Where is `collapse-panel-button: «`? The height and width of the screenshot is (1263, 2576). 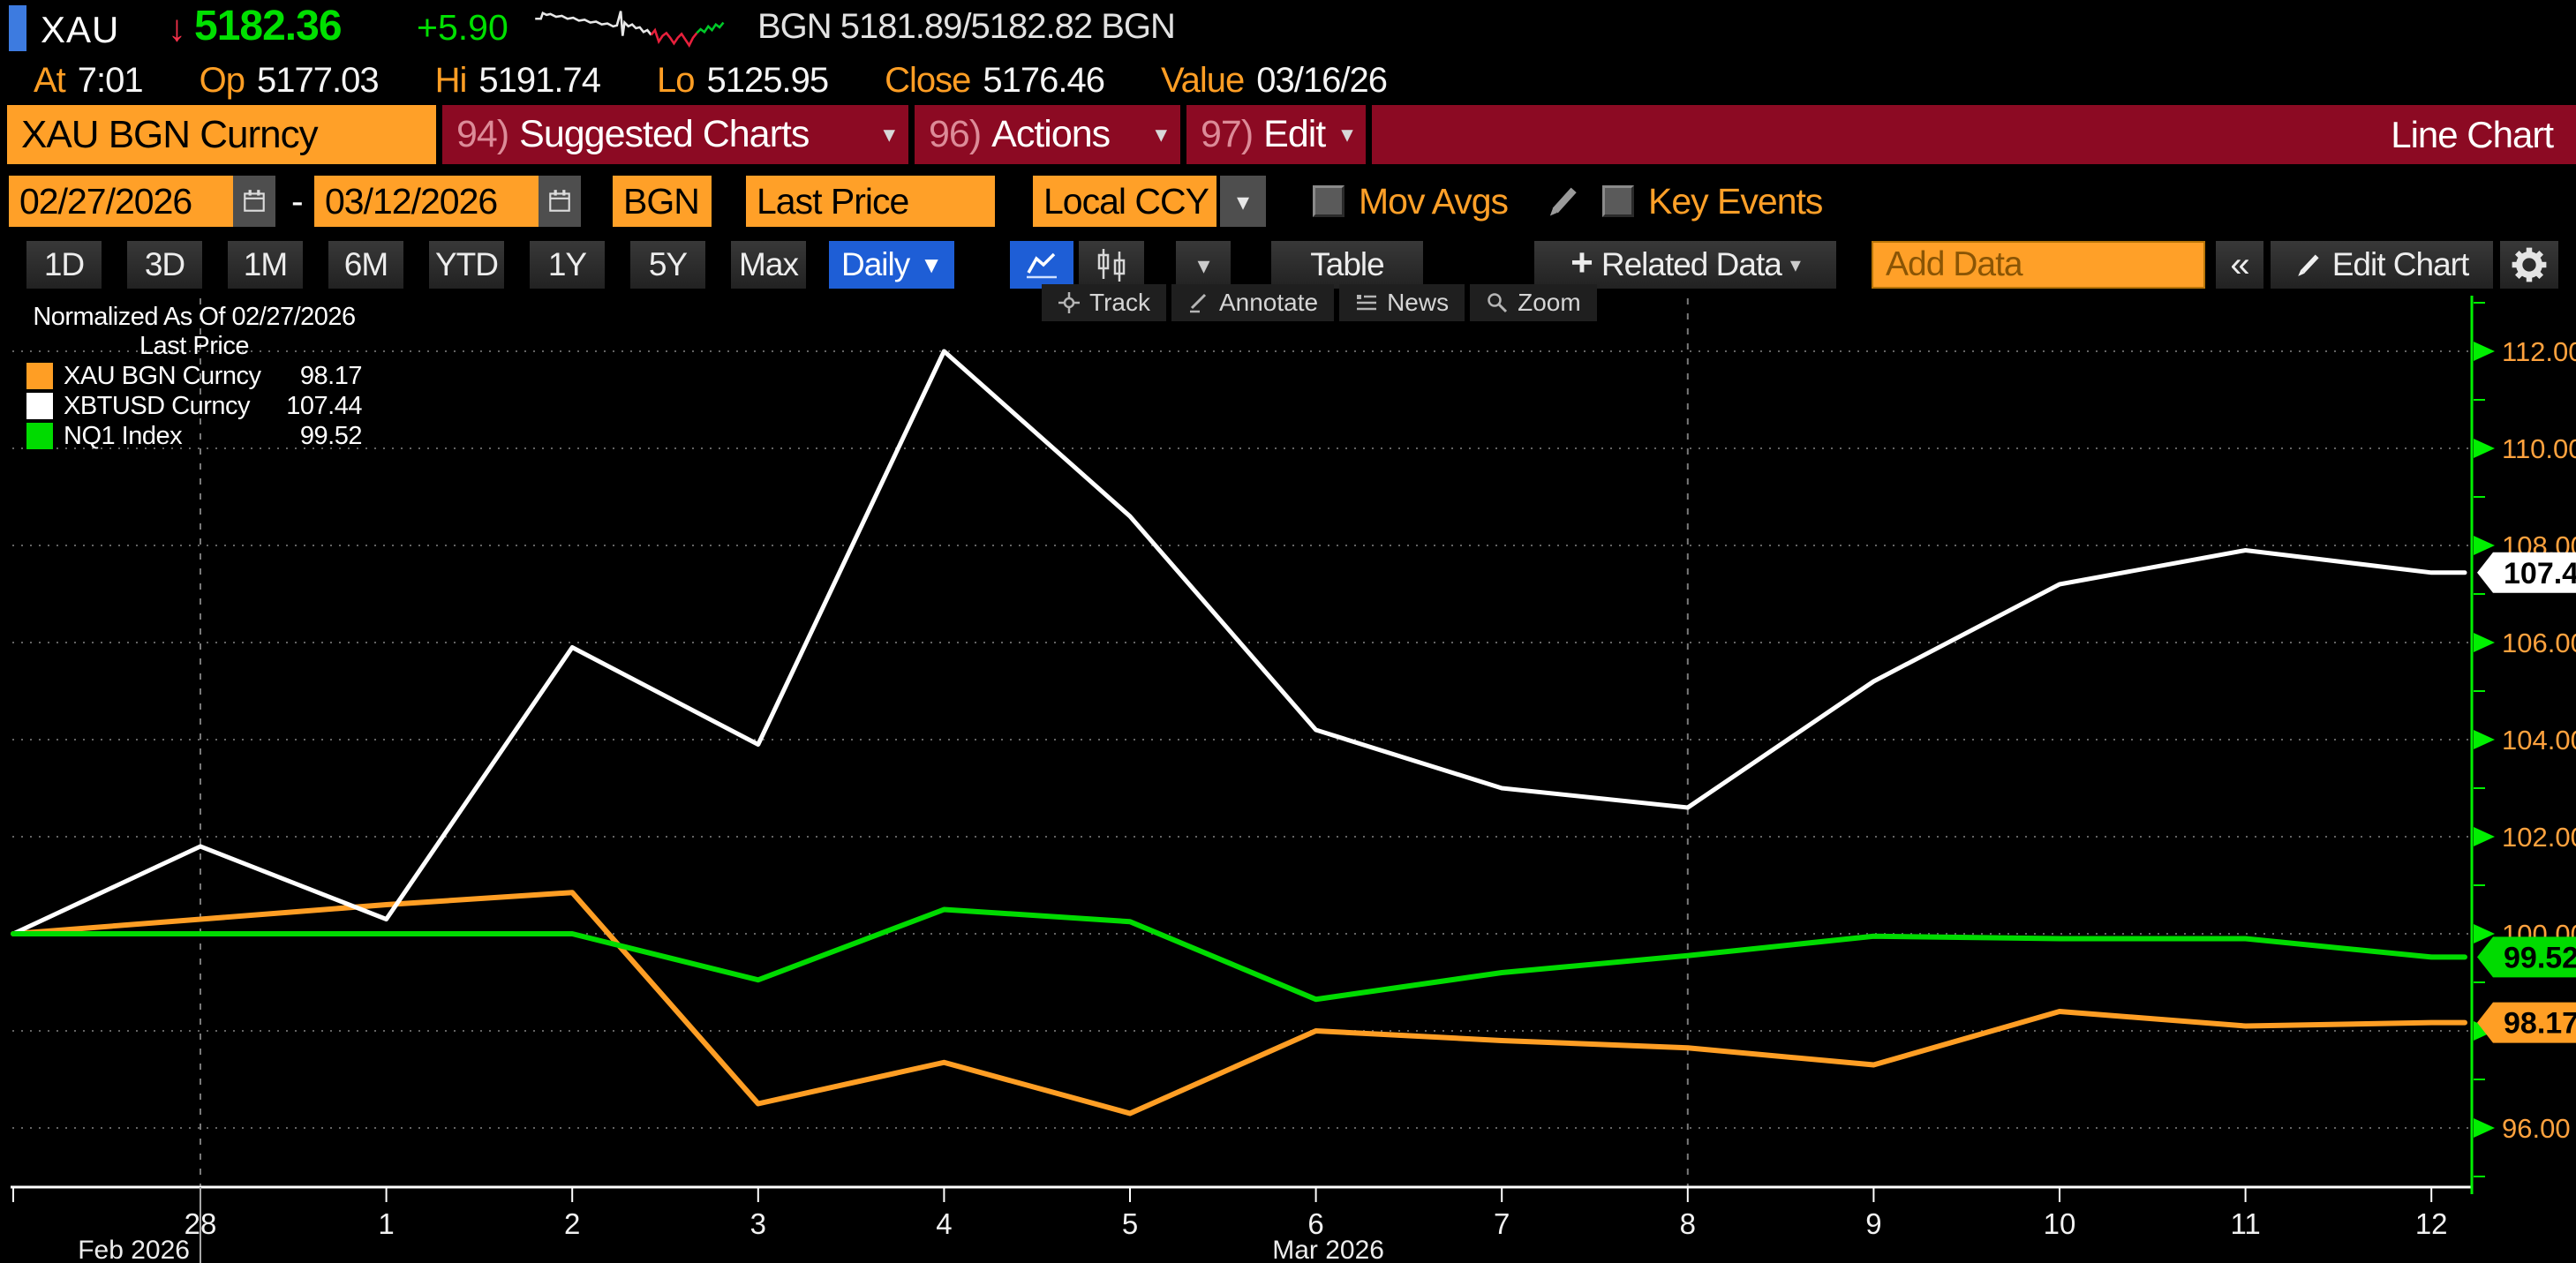 collapse-panel-button: « is located at coordinates (2240, 265).